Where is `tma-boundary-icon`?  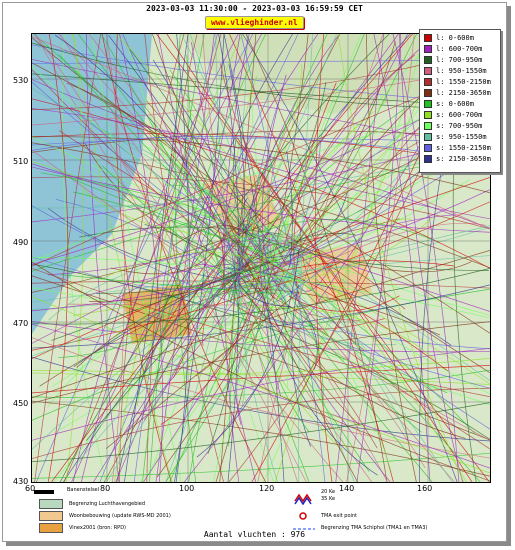 tma-boundary-icon is located at coordinates (304, 529).